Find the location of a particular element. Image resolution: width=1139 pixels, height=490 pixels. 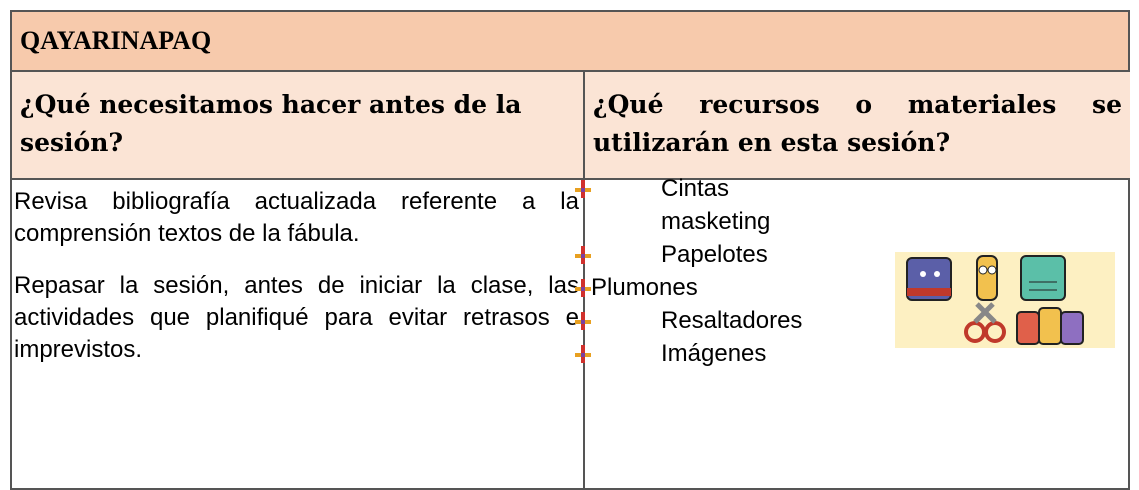

material-item: Papelotes is located at coordinates (725, 254).